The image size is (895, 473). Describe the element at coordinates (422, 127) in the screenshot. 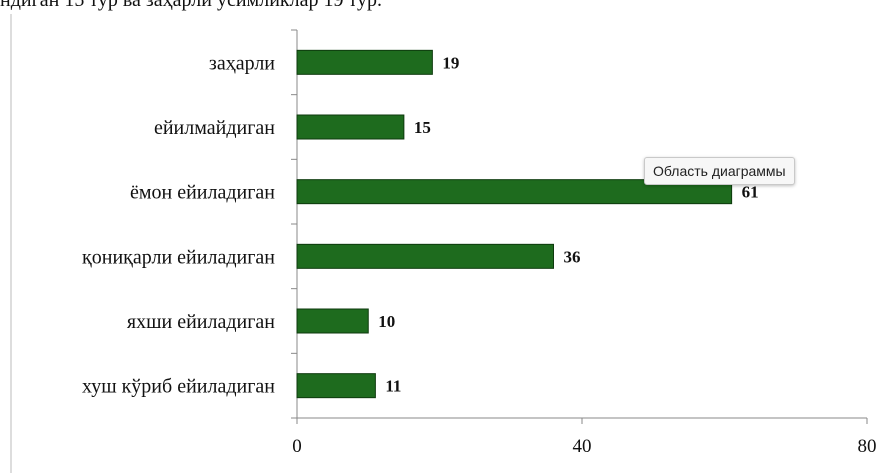

I see `data-label: 15` at that location.